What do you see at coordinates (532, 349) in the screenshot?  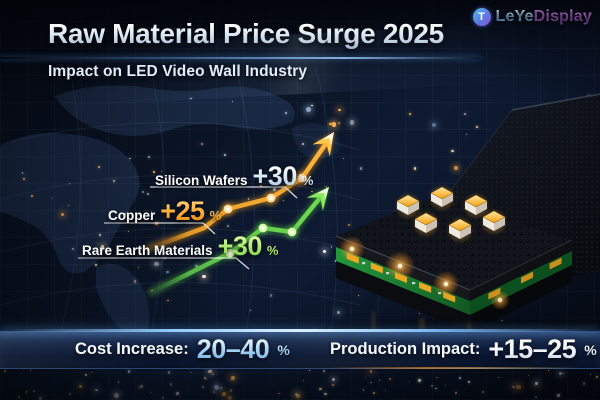 I see `stat-value: +15–25` at bounding box center [532, 349].